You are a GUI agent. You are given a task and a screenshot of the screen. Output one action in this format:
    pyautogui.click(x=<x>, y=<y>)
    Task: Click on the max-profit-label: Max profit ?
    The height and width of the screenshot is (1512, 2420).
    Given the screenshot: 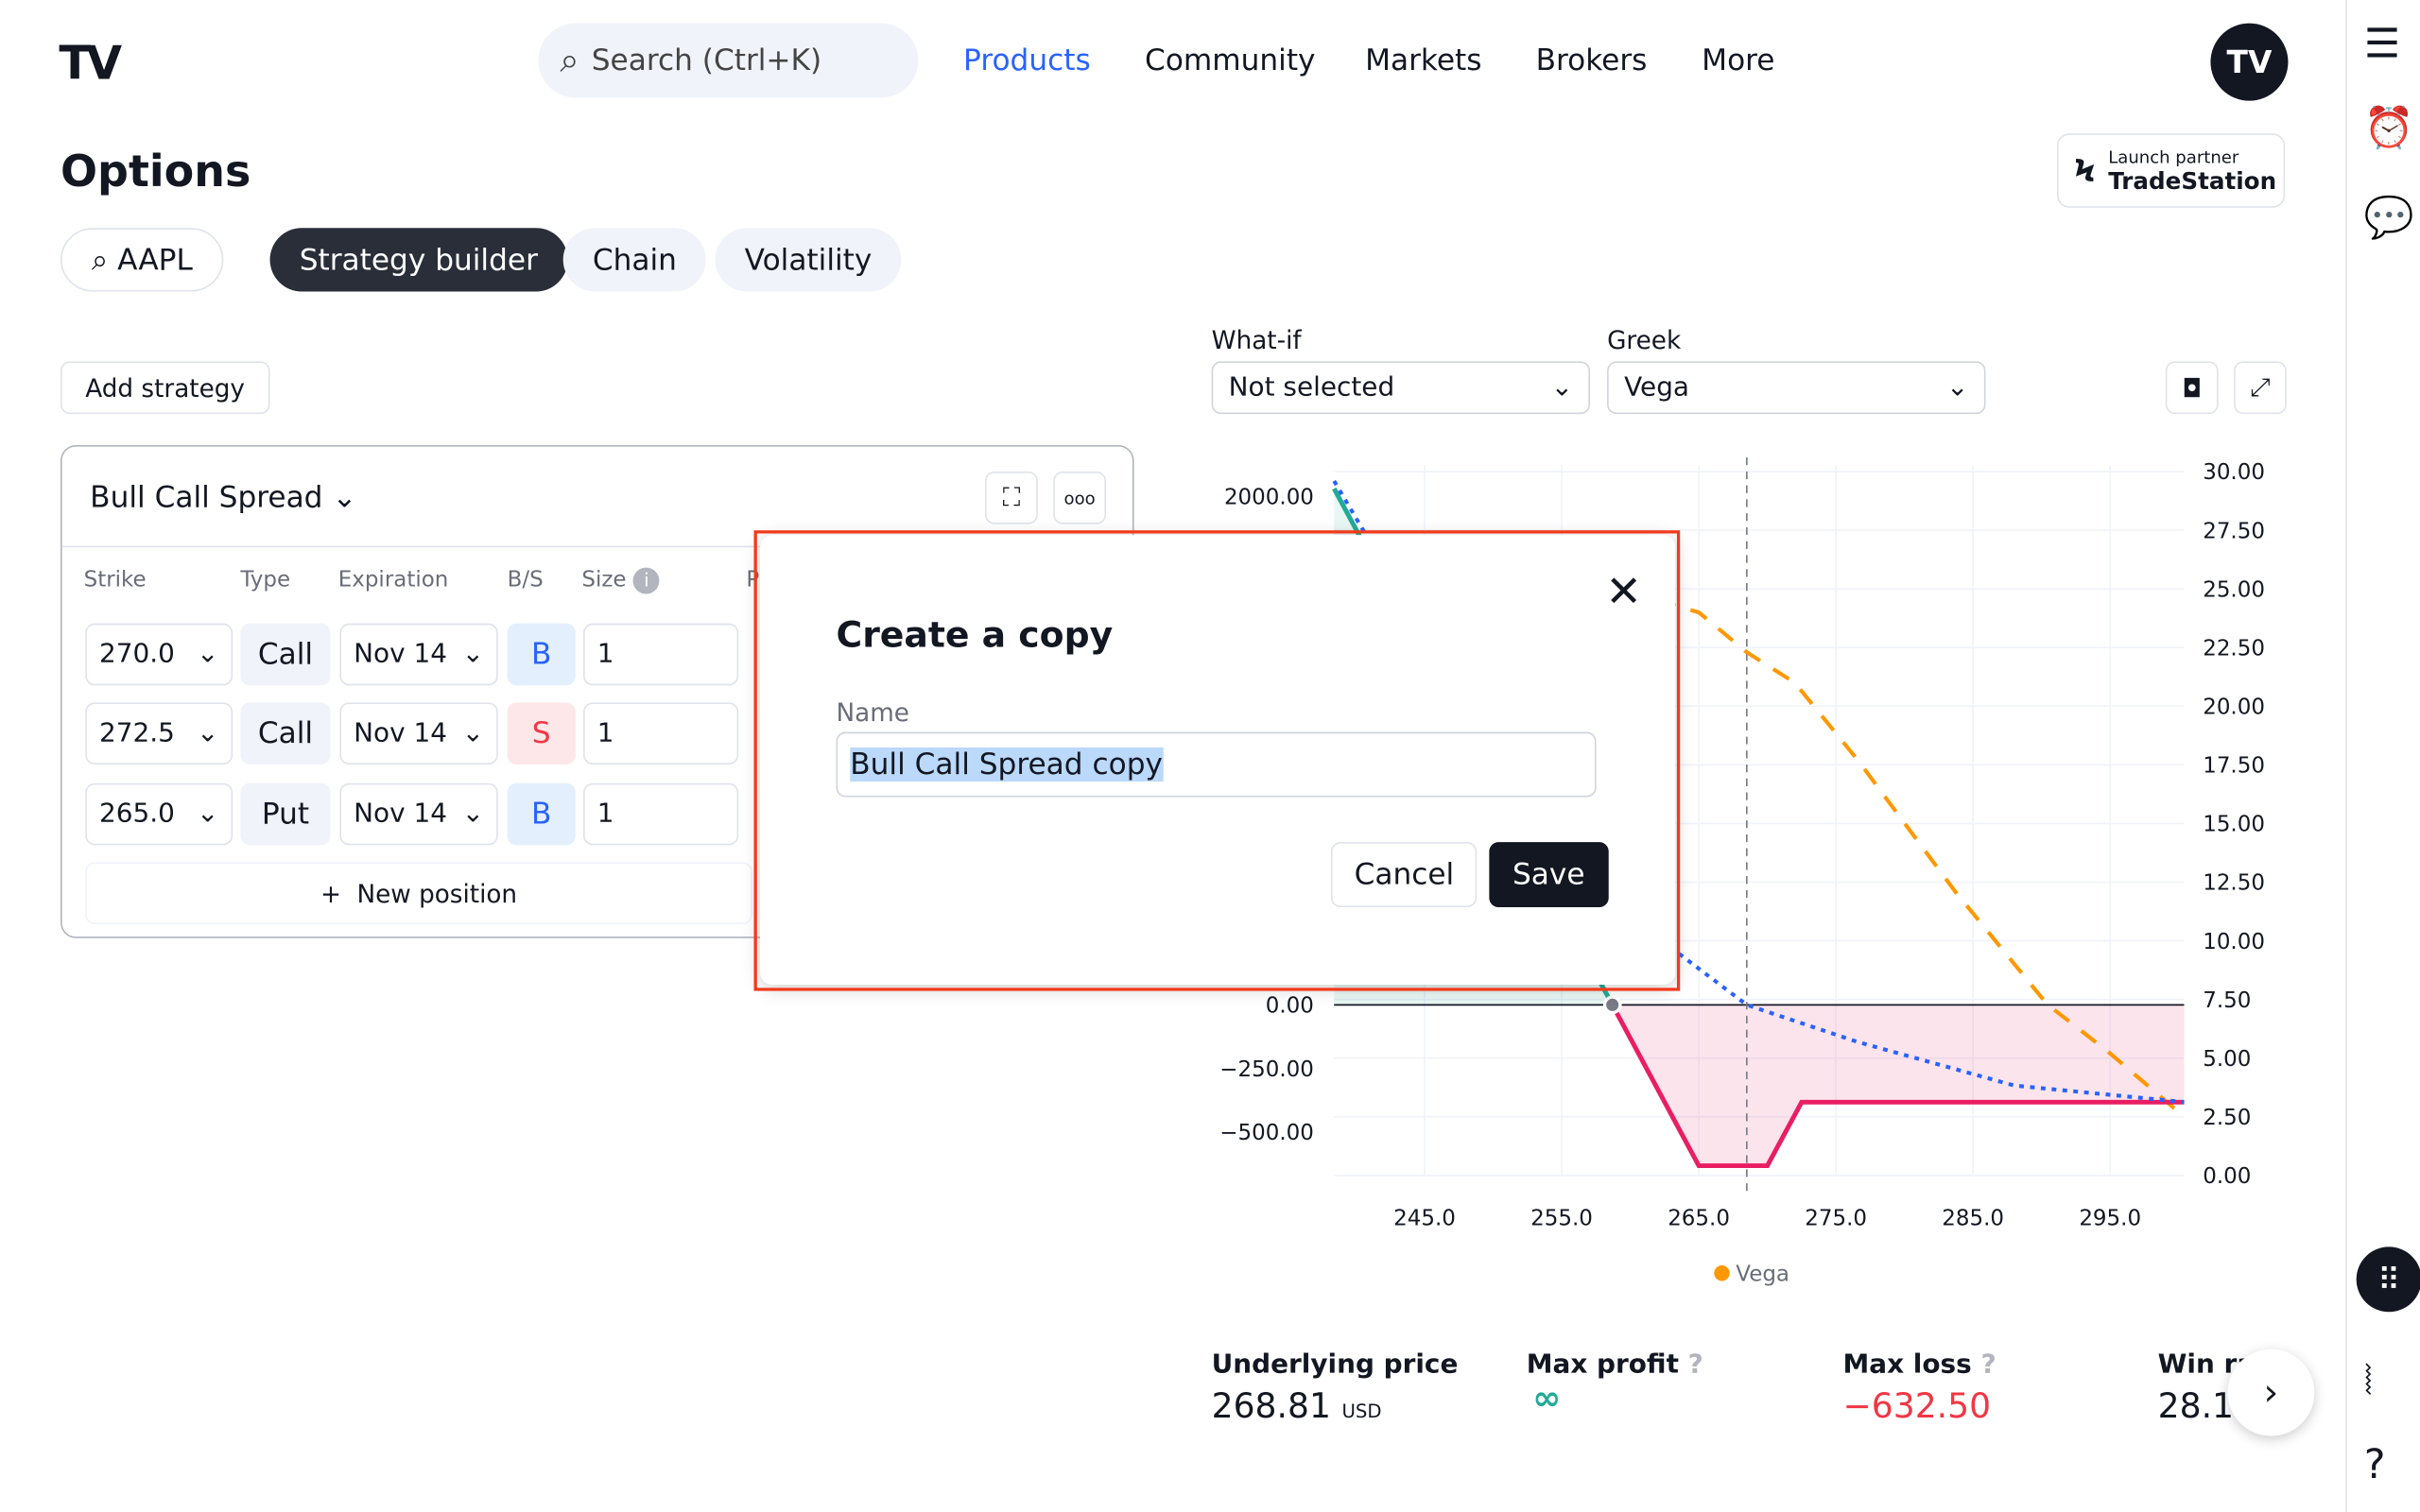 What is the action you would take?
    pyautogui.click(x=1615, y=1365)
    